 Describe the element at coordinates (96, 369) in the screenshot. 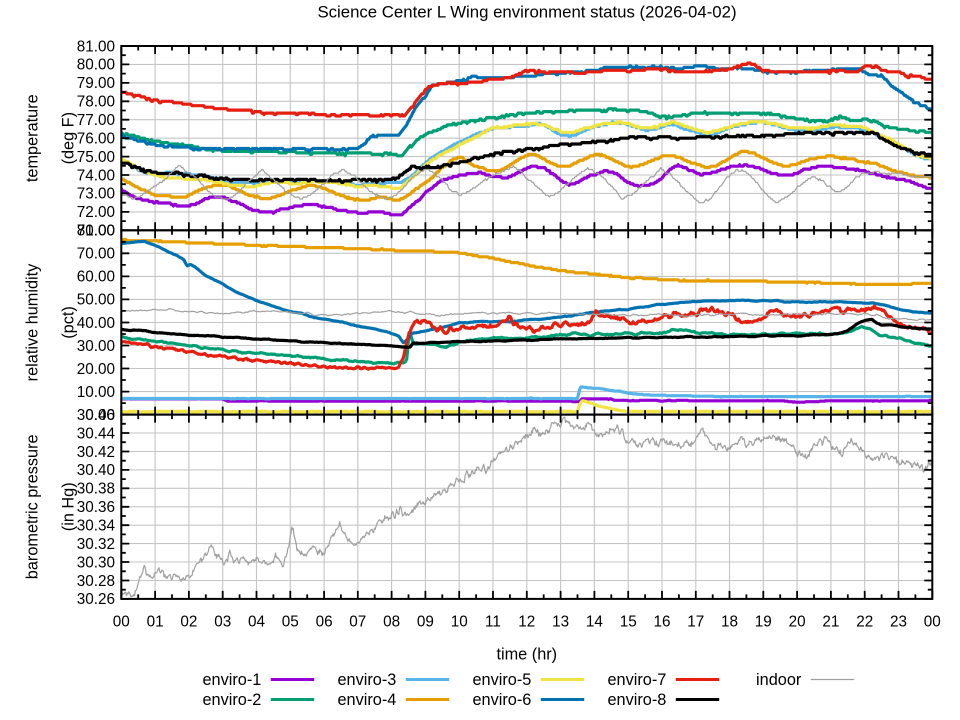

I see `svg-text: 20.00` at that location.